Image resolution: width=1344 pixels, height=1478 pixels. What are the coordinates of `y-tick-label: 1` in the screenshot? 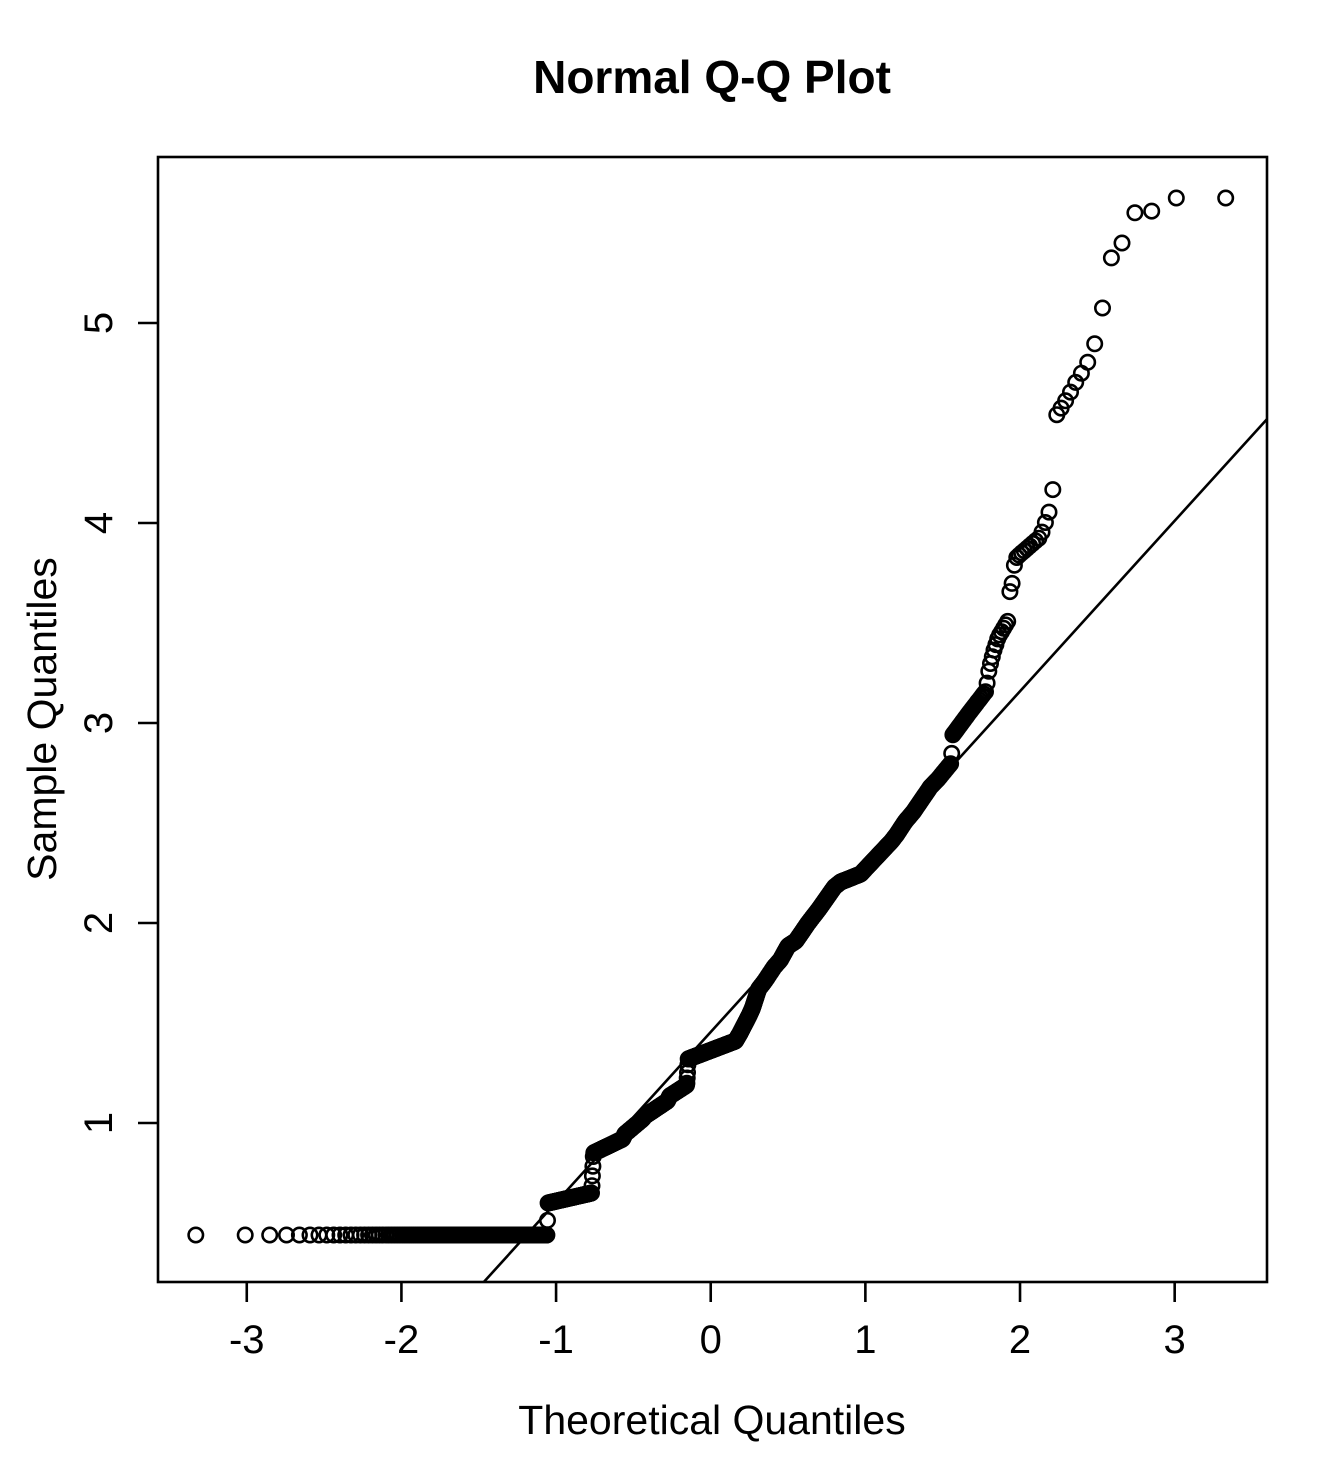 It's located at (99, 1123).